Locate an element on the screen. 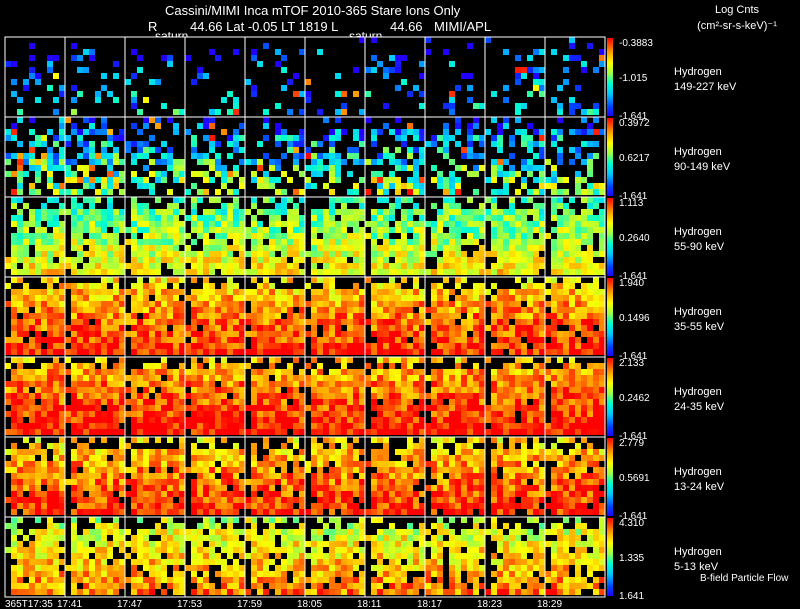 The height and width of the screenshot is (609, 800). time-tick-label: 365T17:35 is located at coordinates (29, 604).